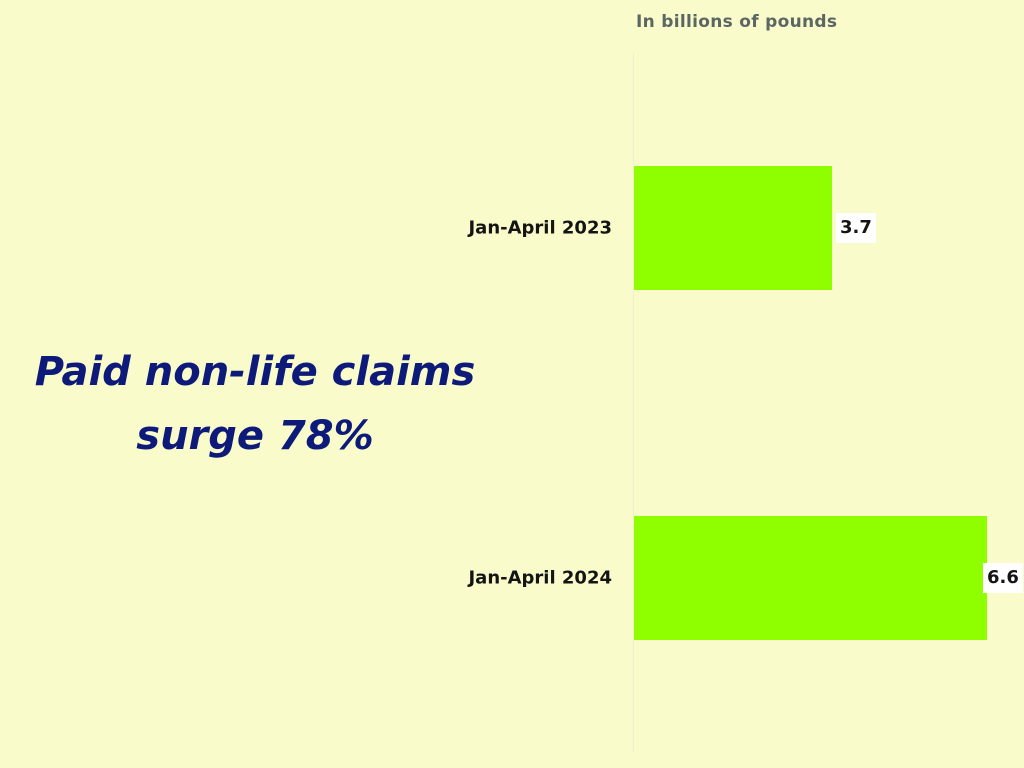 The image size is (1024, 768). I want to click on unit-label: In billions of pounds, so click(737, 22).